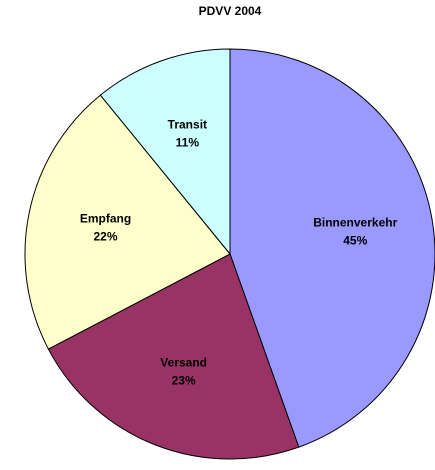 The image size is (435, 470). What do you see at coordinates (355, 223) in the screenshot?
I see `slice-label: Binnenverkehr` at bounding box center [355, 223].